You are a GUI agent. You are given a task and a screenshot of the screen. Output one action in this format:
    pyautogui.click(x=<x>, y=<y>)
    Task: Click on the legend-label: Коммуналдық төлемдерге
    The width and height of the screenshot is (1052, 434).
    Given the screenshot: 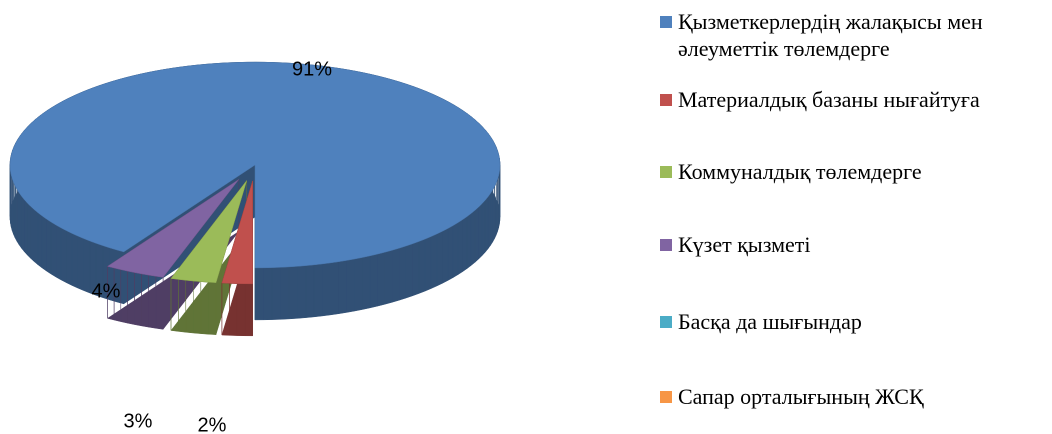 What is the action you would take?
    pyautogui.click(x=800, y=171)
    